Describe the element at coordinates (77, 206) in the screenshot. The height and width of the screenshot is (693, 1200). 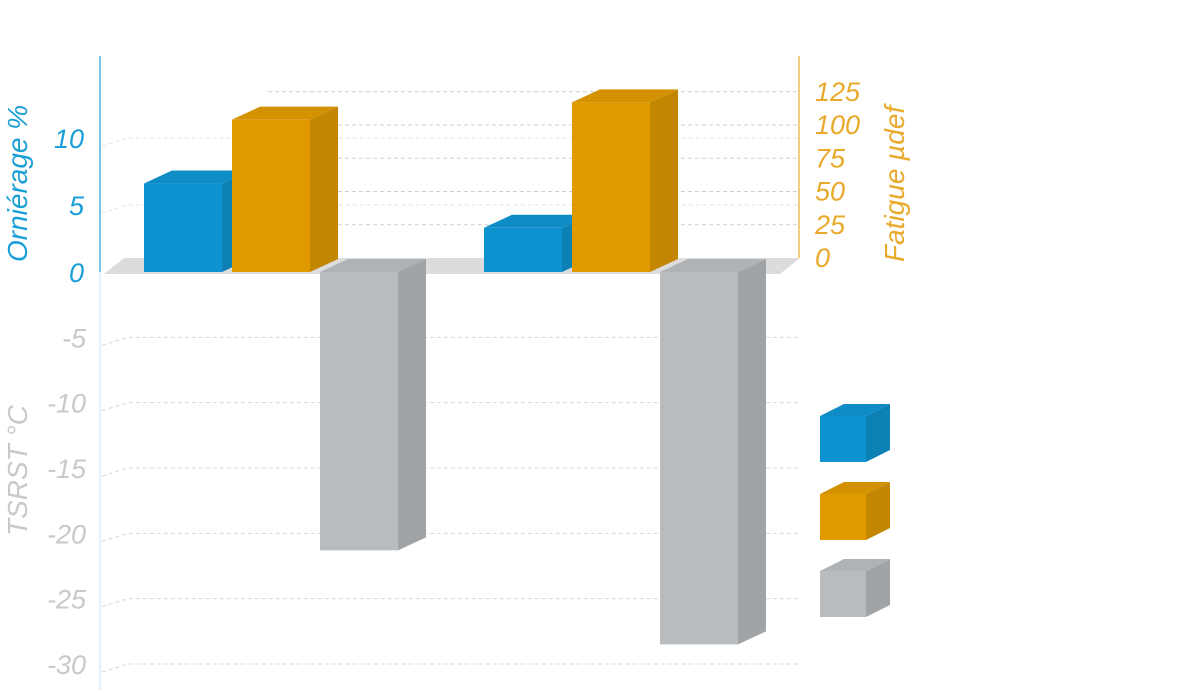
I see `left-top-tick-label: 5` at that location.